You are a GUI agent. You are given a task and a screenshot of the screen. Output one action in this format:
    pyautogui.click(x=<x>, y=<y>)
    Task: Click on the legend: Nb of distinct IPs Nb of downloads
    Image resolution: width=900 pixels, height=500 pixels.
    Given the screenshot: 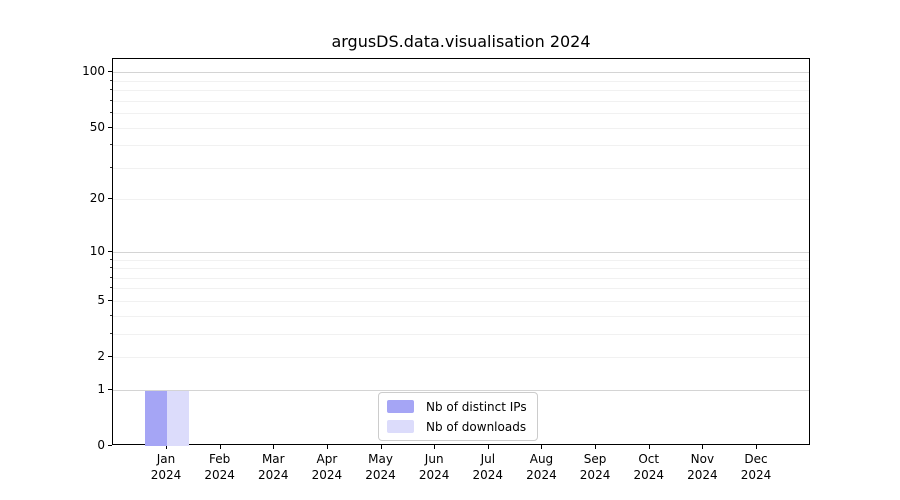 What is the action you would take?
    pyautogui.click(x=458, y=416)
    